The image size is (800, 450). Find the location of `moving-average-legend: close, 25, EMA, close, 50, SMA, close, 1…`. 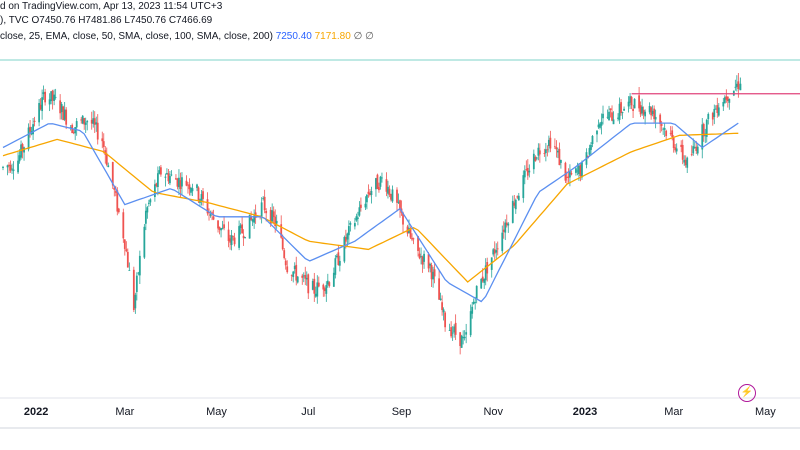

moving-average-legend: close, 25, EMA, close, 50, SMA, close, 1… is located at coordinates (187, 36).